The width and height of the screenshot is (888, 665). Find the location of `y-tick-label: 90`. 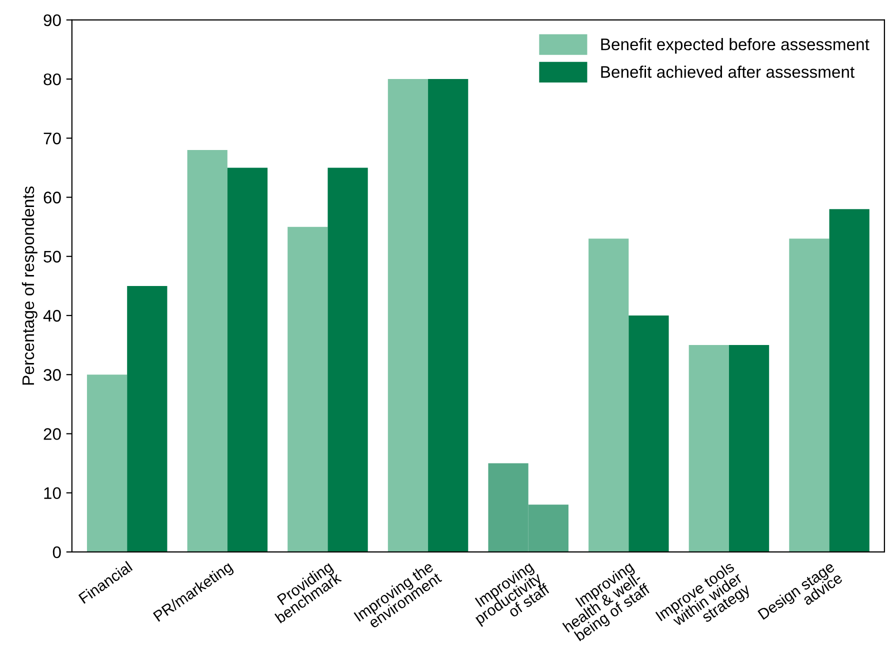

y-tick-label: 90 is located at coordinates (52, 20).